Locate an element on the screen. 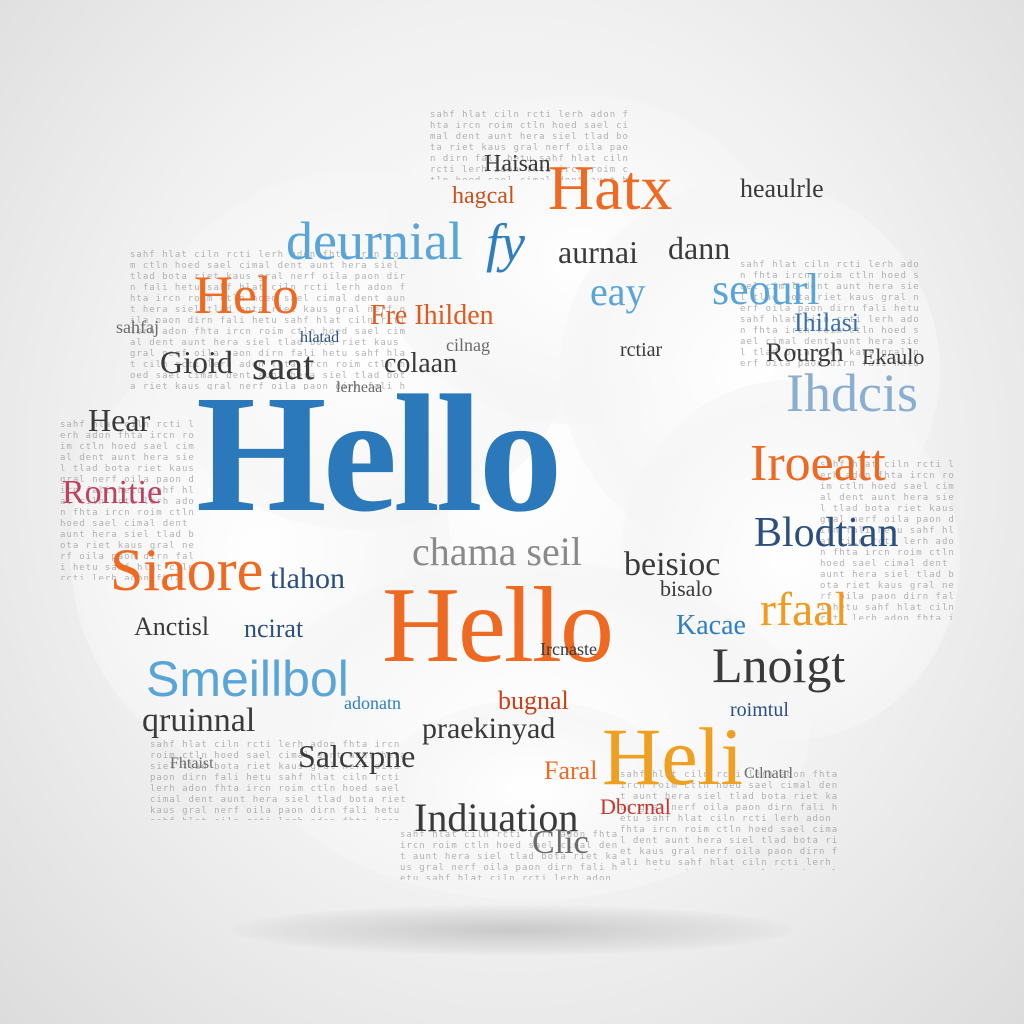 This screenshot has width=1024, height=1024. word-small: sahfaj is located at coordinates (137, 327).